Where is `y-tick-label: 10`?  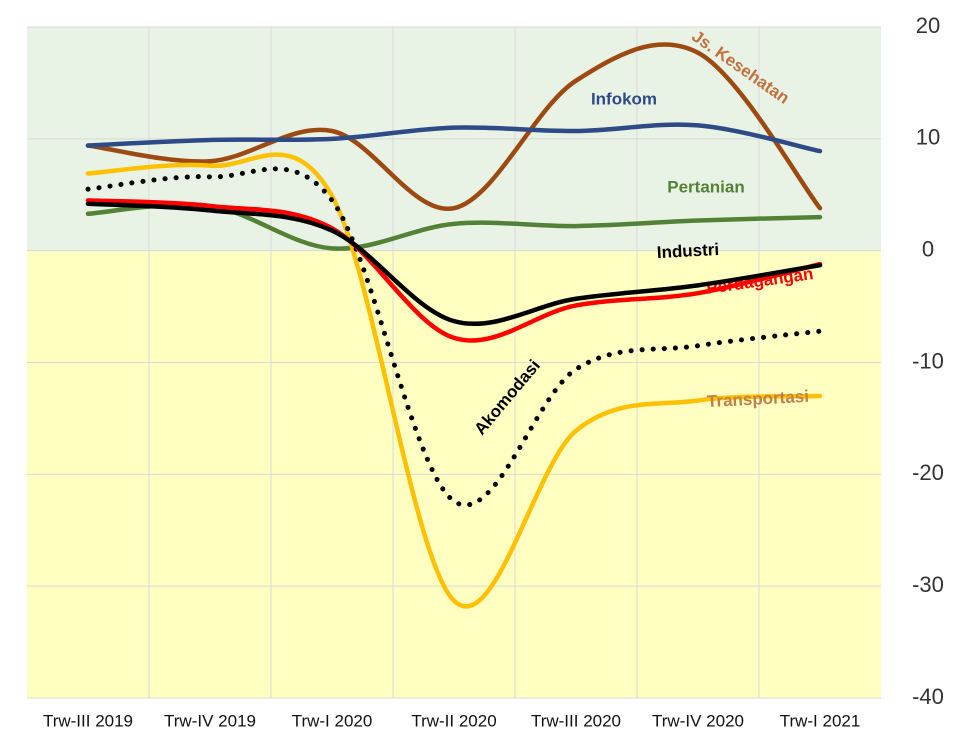
y-tick-label: 10 is located at coordinates (928, 137).